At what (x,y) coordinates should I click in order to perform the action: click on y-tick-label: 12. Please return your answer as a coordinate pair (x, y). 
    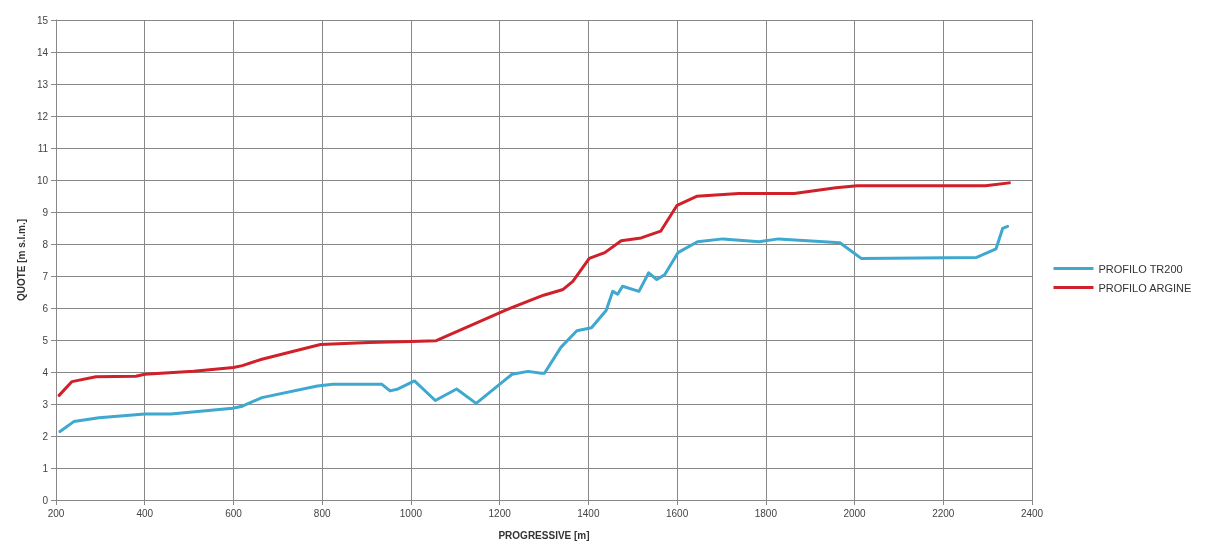
    Looking at the image, I should click on (42, 116).